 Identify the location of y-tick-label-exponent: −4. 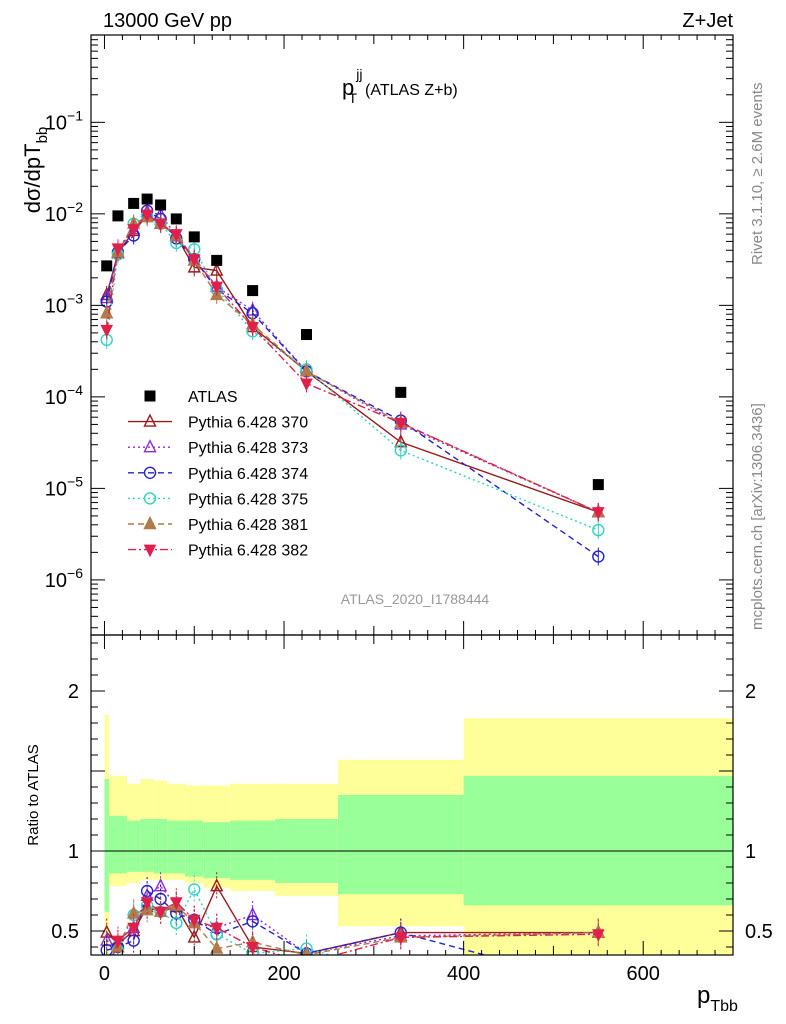
(75, 390).